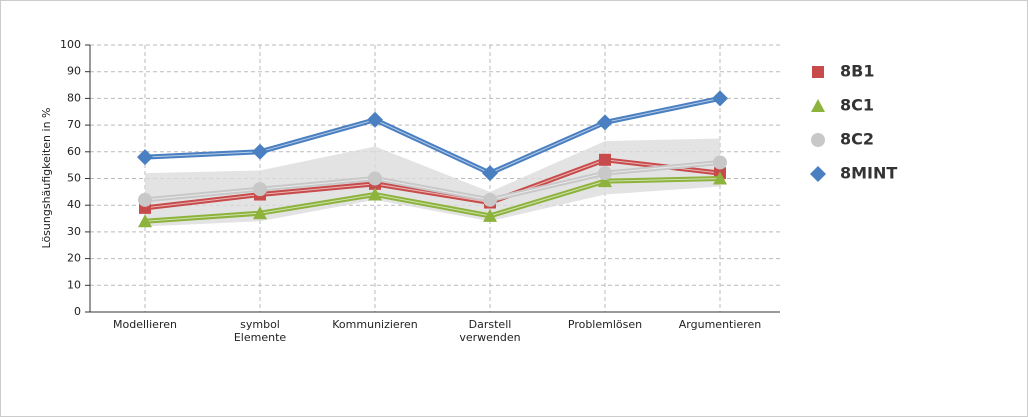 The height and width of the screenshot is (417, 1028). I want to click on x-tick-label: Problemlösen, so click(605, 324).